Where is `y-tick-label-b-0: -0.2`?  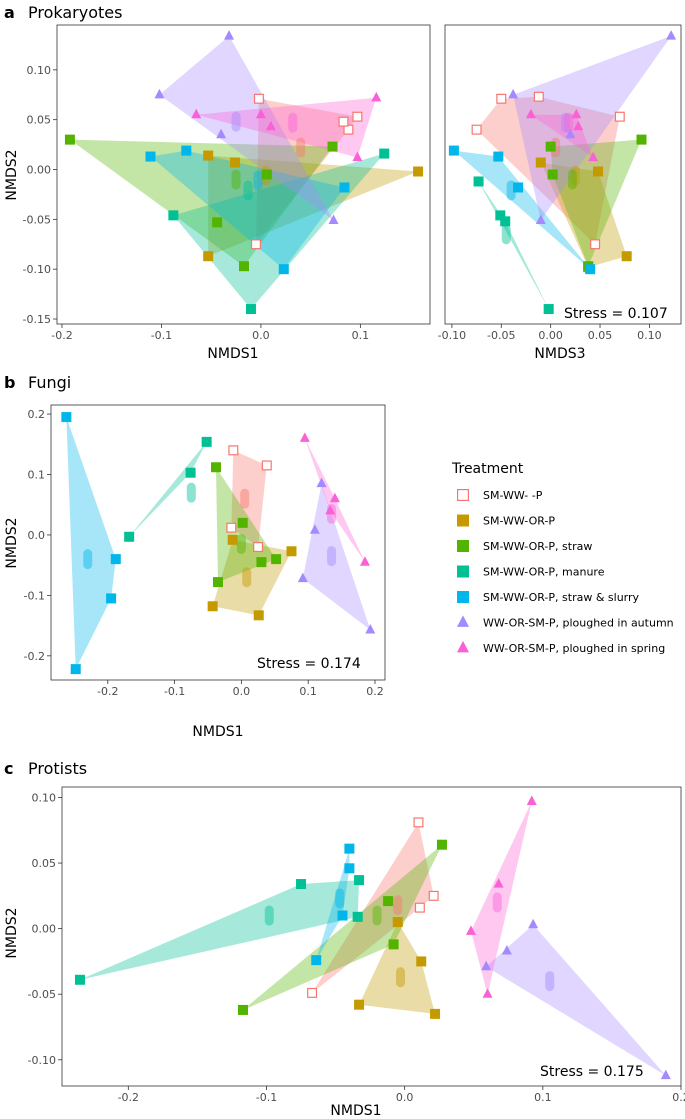 y-tick-label-b-0: -0.2 is located at coordinates (34, 656).